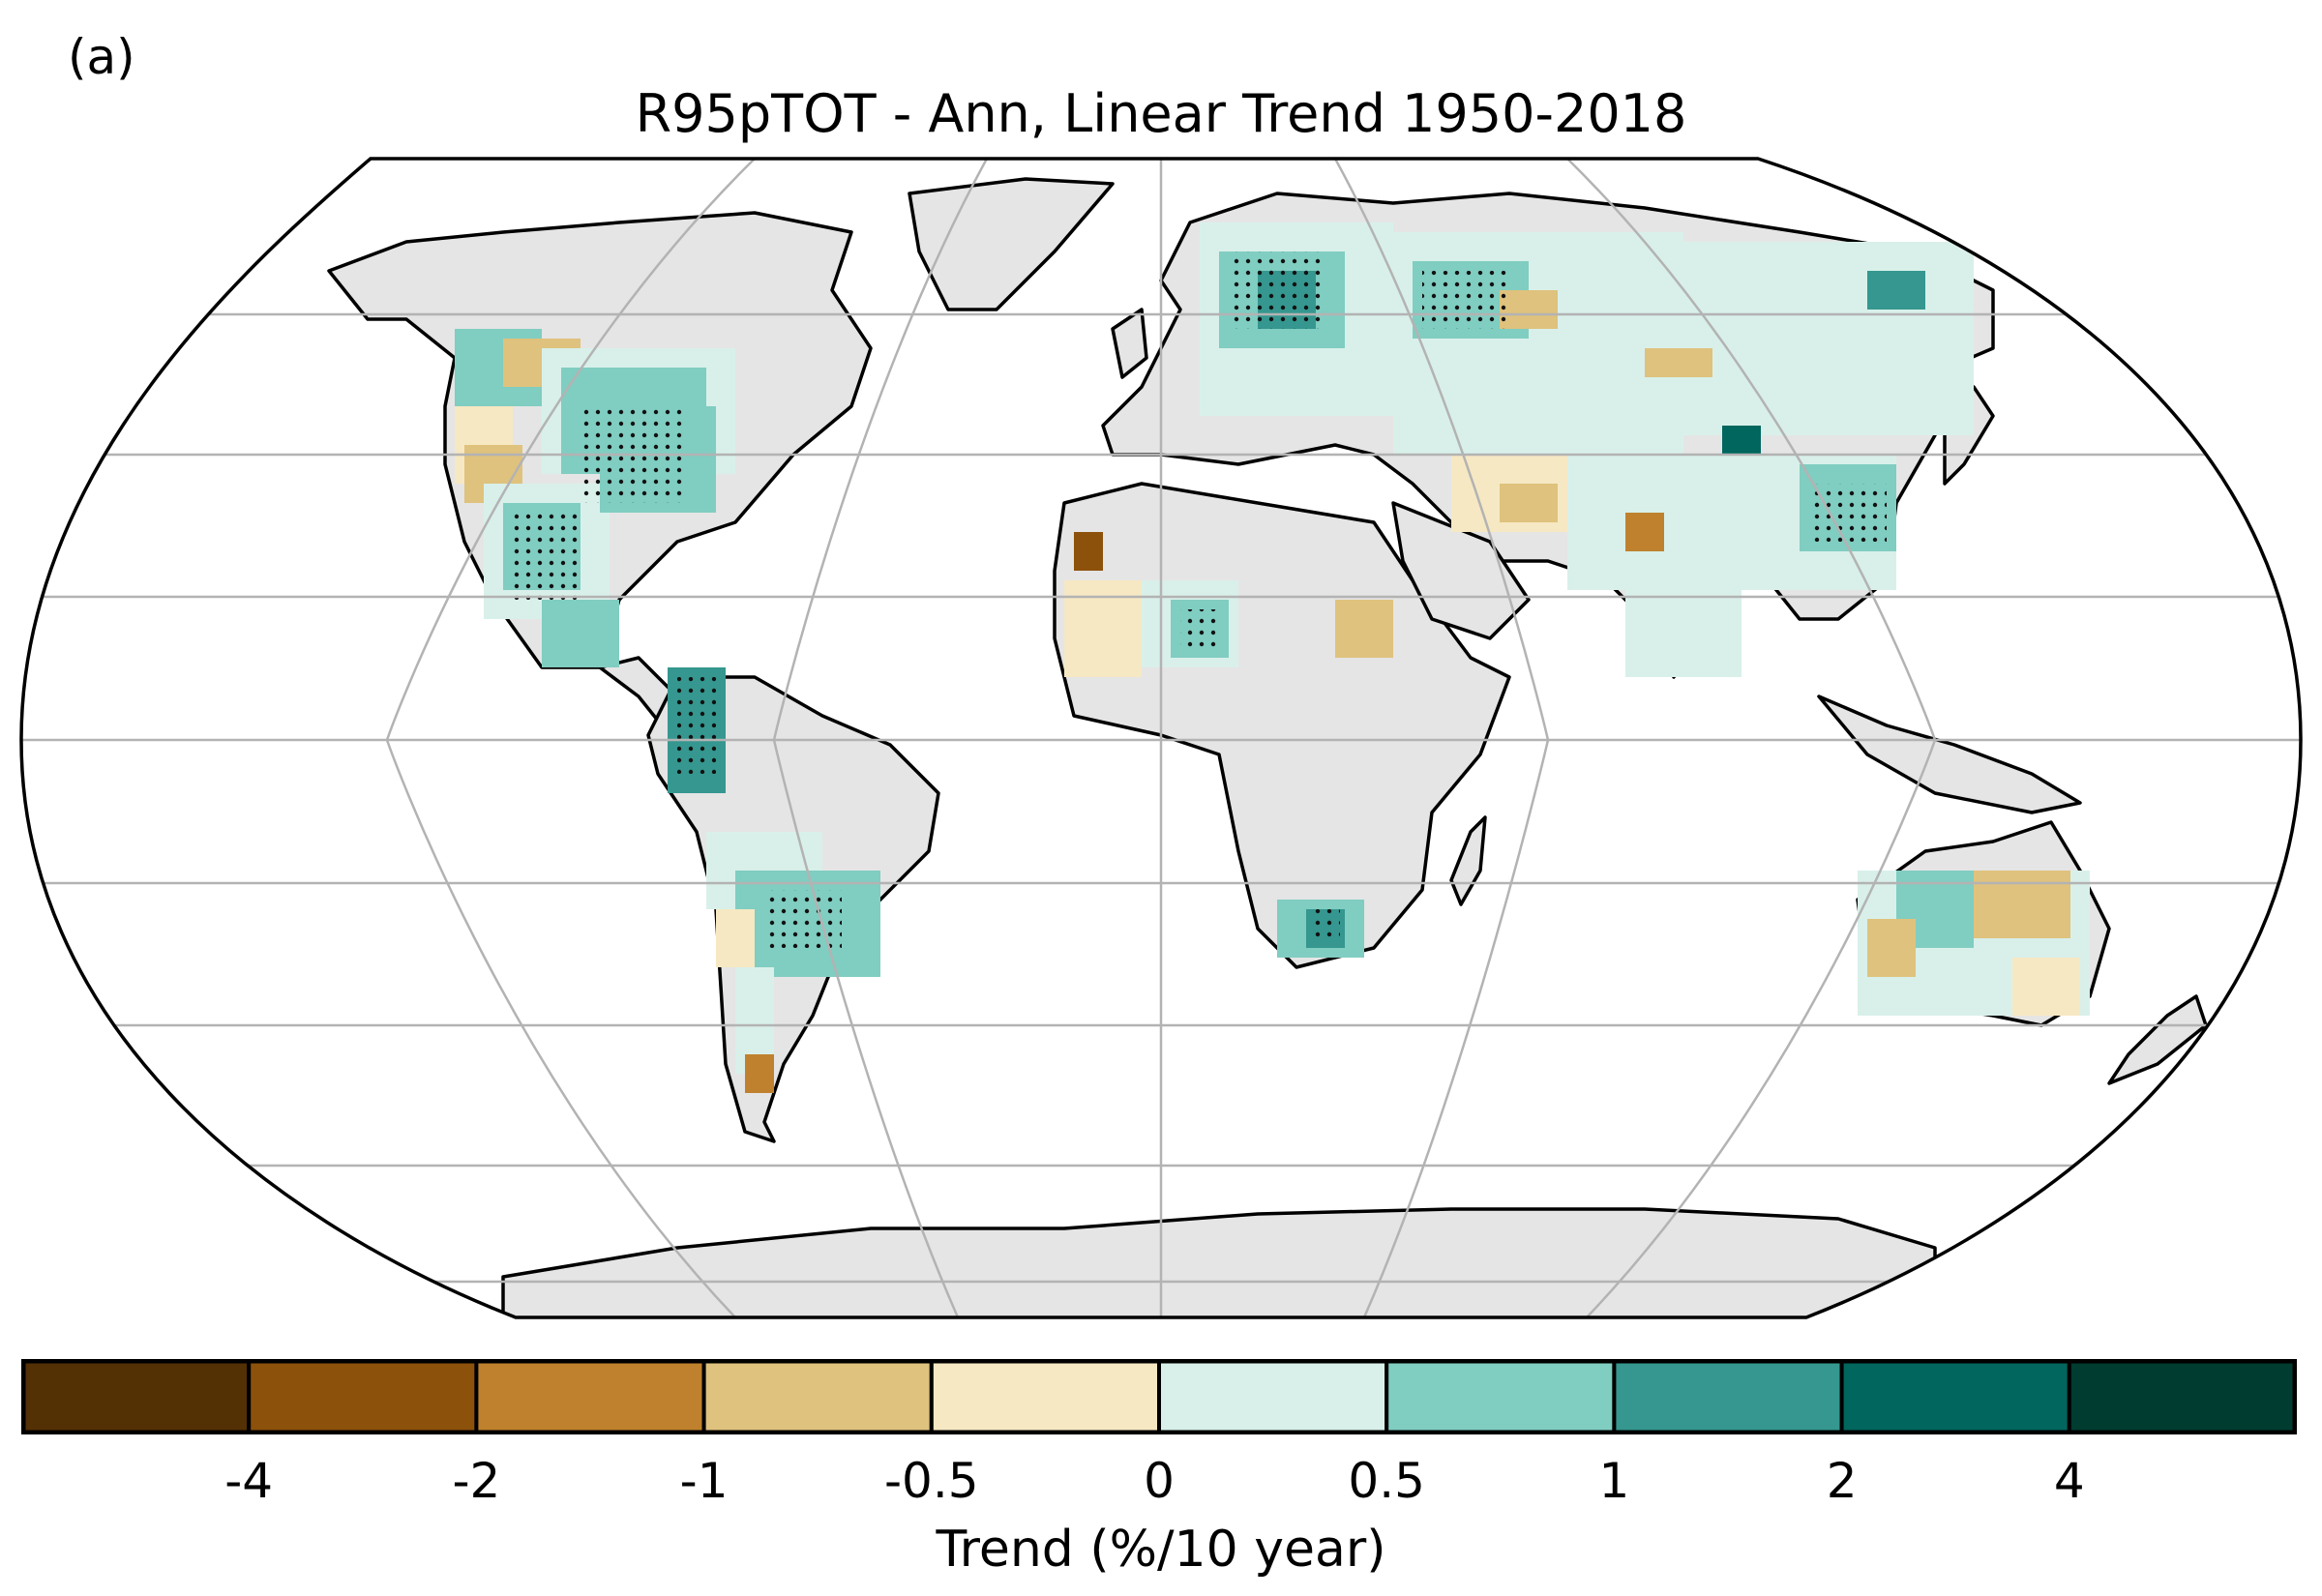  What do you see at coordinates (1461, 570) in the screenshot?
I see `arabia-india` at bounding box center [1461, 570].